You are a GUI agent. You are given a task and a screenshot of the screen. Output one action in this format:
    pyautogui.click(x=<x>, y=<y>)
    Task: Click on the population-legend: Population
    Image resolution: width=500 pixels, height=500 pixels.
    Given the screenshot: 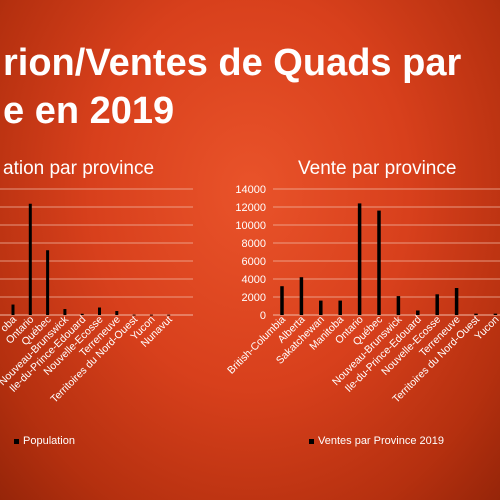 What is the action you would take?
    pyautogui.click(x=44, y=441)
    